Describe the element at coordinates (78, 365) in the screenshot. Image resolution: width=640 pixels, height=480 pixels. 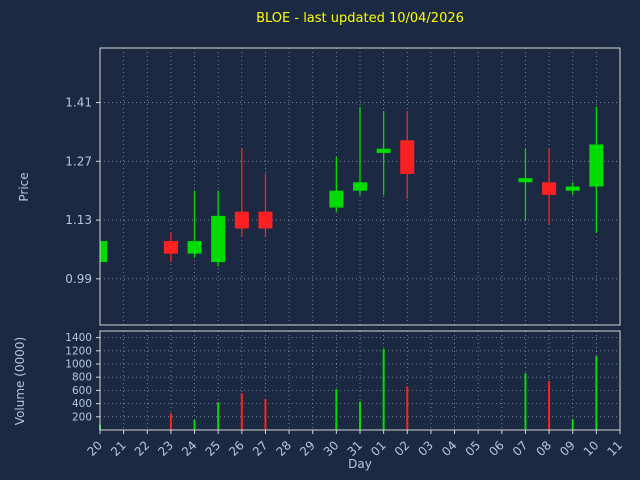
I see `volume-tick-label: 1000` at that location.